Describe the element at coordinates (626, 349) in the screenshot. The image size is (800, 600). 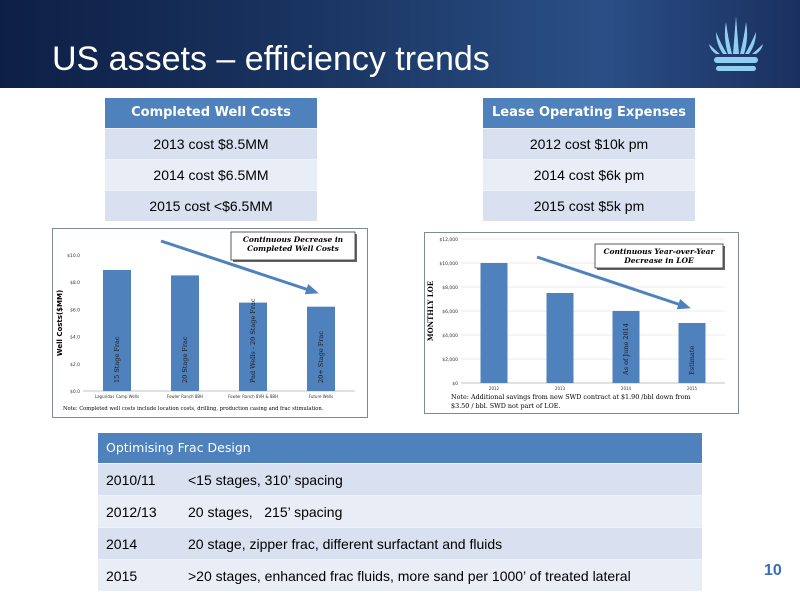
I see `bar-label: As of June 2014` at that location.